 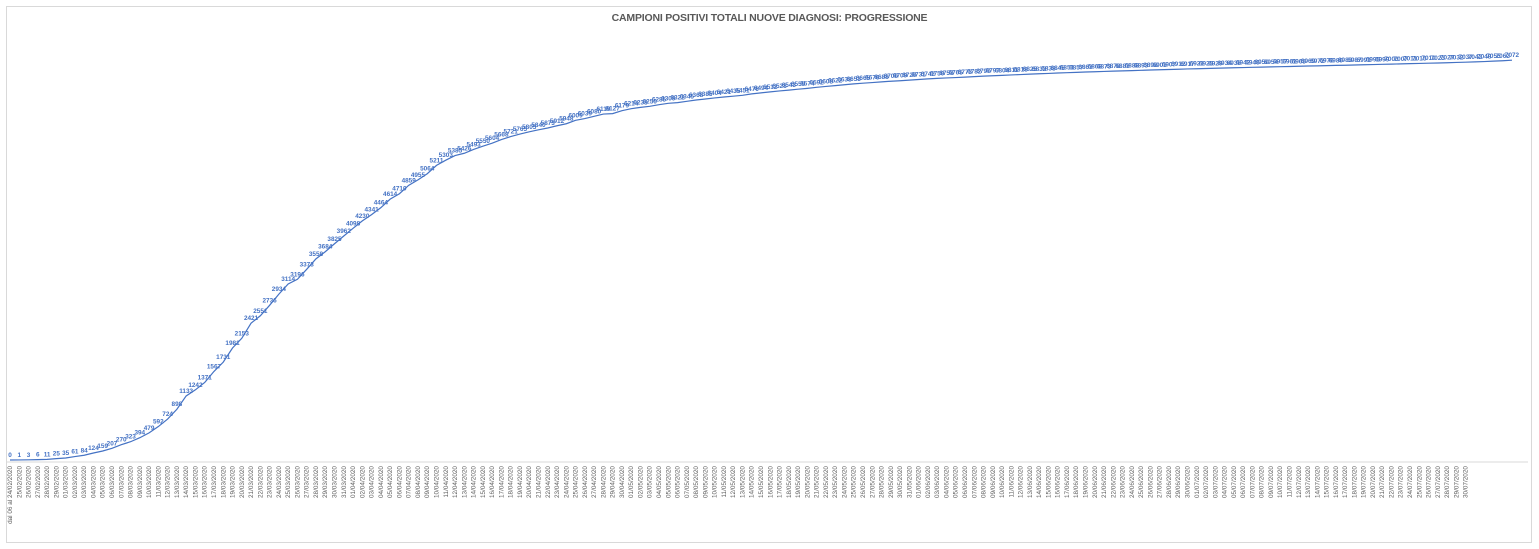 I want to click on data-label: 6863, so click(x=1085, y=67).